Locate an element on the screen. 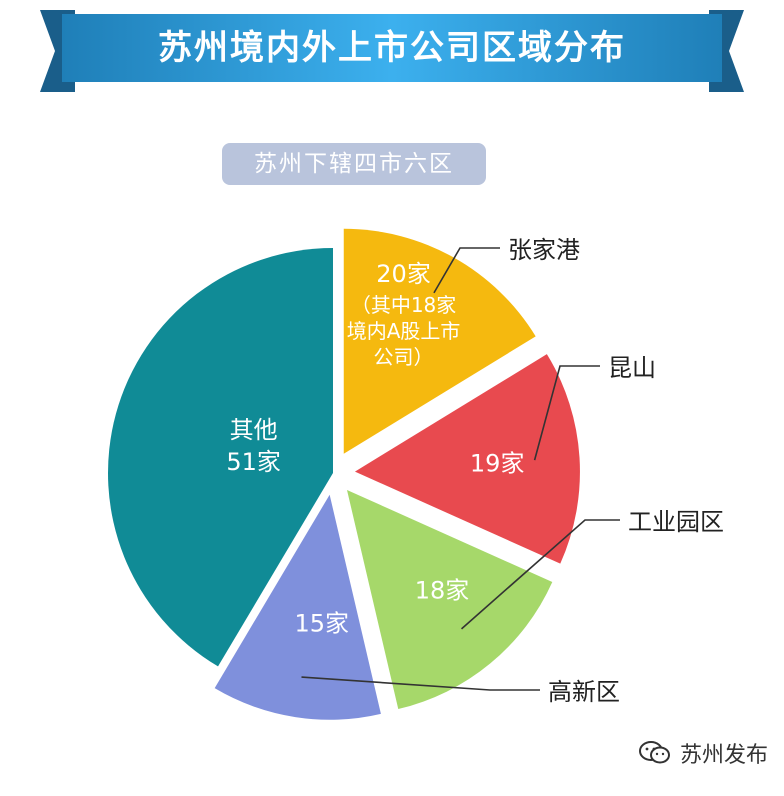 Image resolution: width=784 pixels, height=796 pixels. title-banner is located at coordinates (392, 51).